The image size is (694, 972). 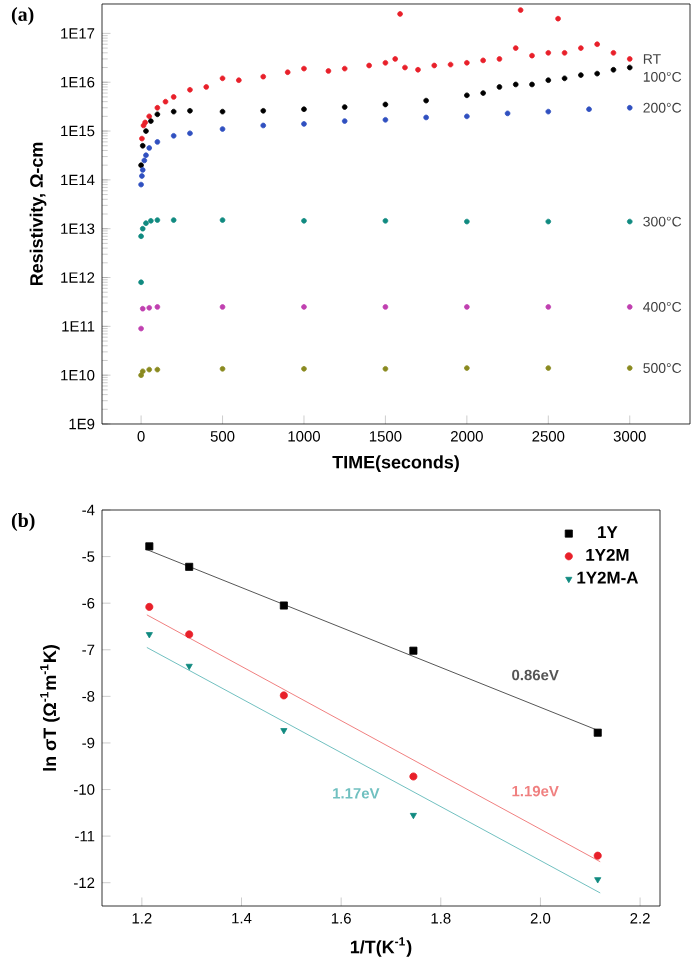 I want to click on legend-label: 1Y, so click(x=608, y=532).